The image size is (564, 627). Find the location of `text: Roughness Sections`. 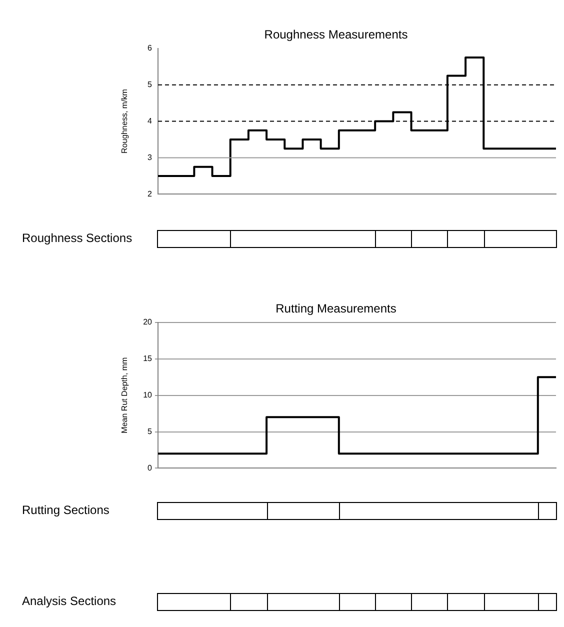

text: Roughness Sections is located at coordinates (77, 238).